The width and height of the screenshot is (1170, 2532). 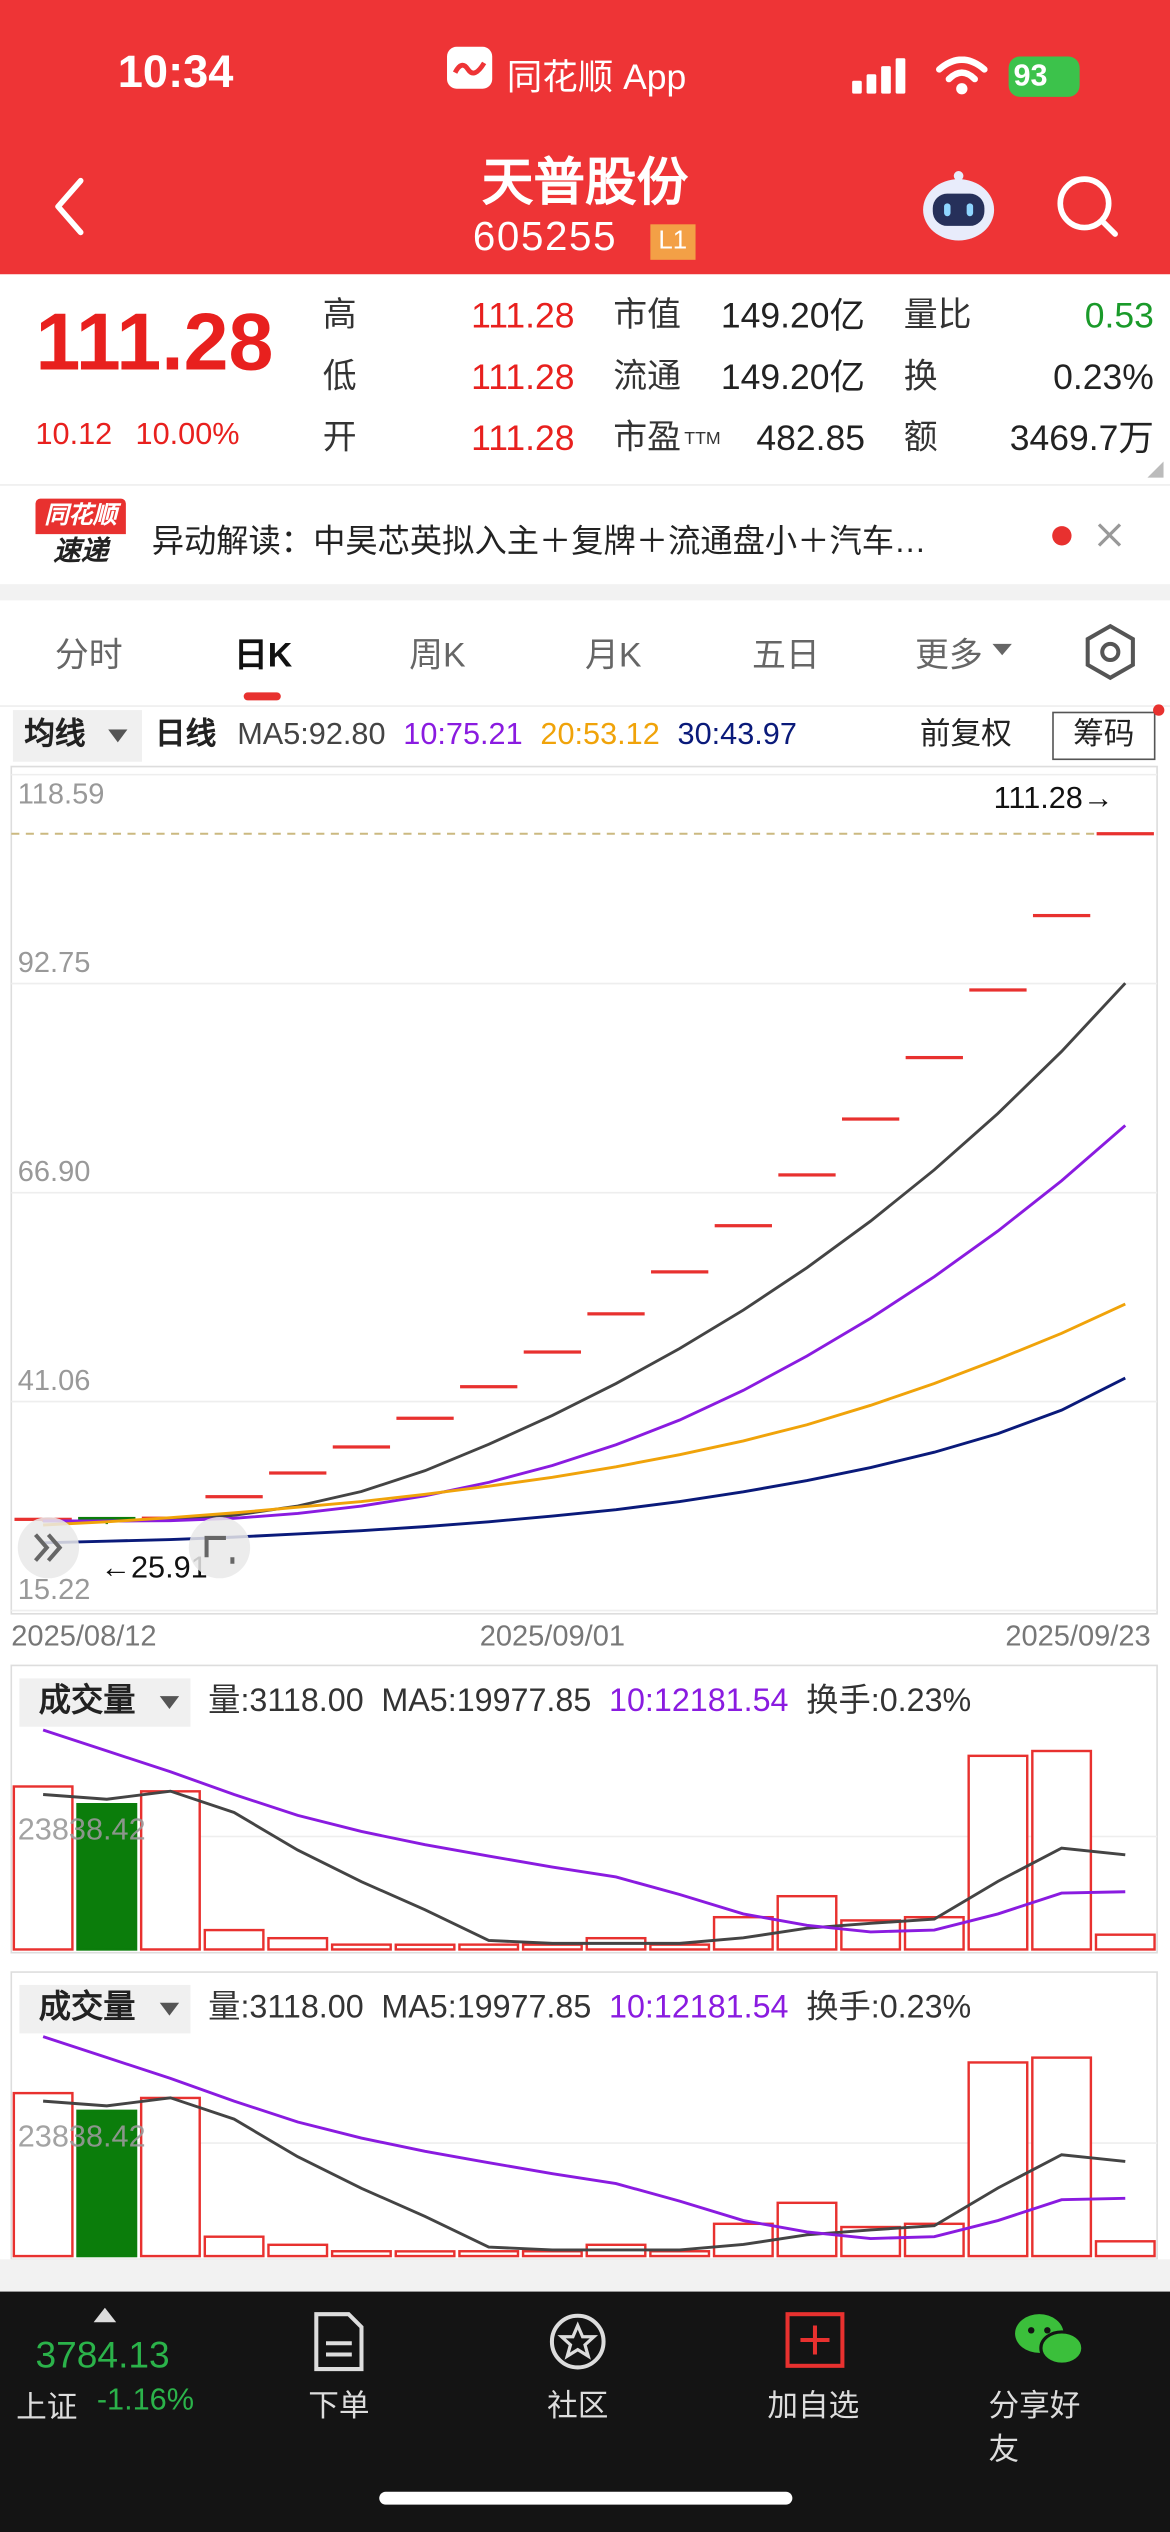 I want to click on nav-label: 分享好友, so click(x=1034, y=2429).